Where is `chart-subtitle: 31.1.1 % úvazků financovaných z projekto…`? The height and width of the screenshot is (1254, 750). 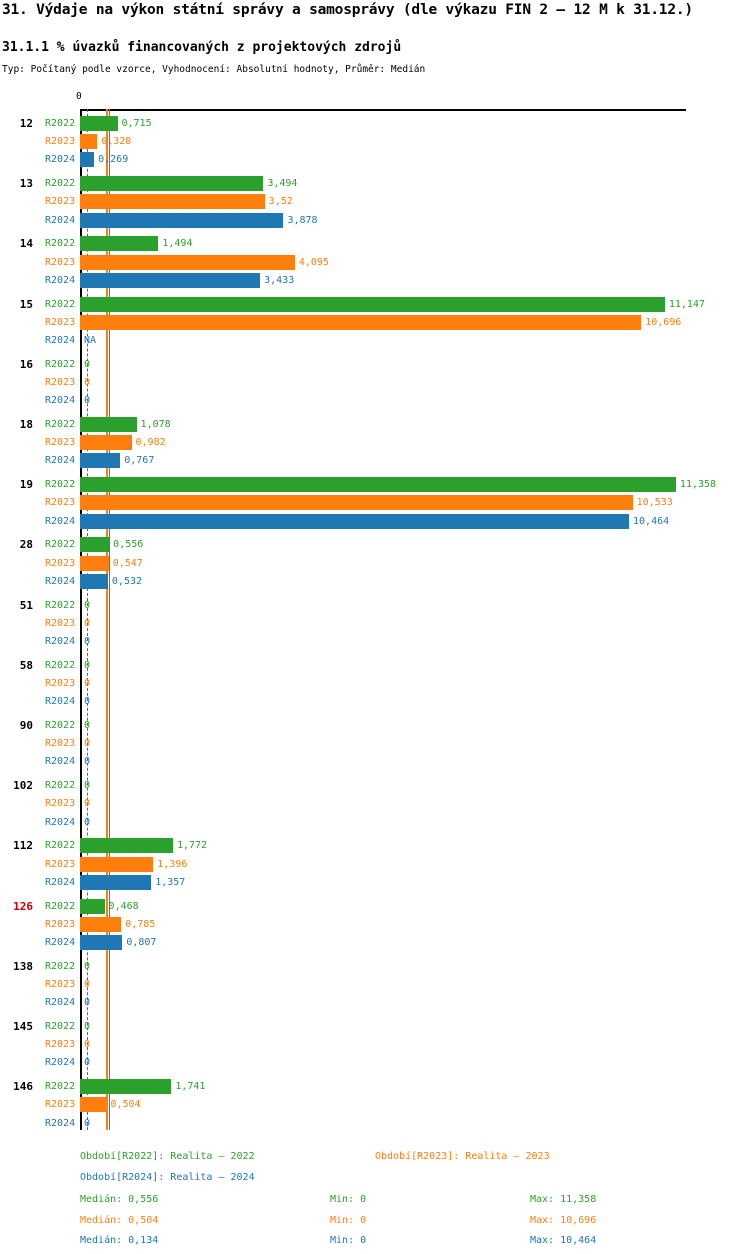
chart-subtitle: 31.1.1 % úvazků financovaných z projekto… is located at coordinates (202, 47).